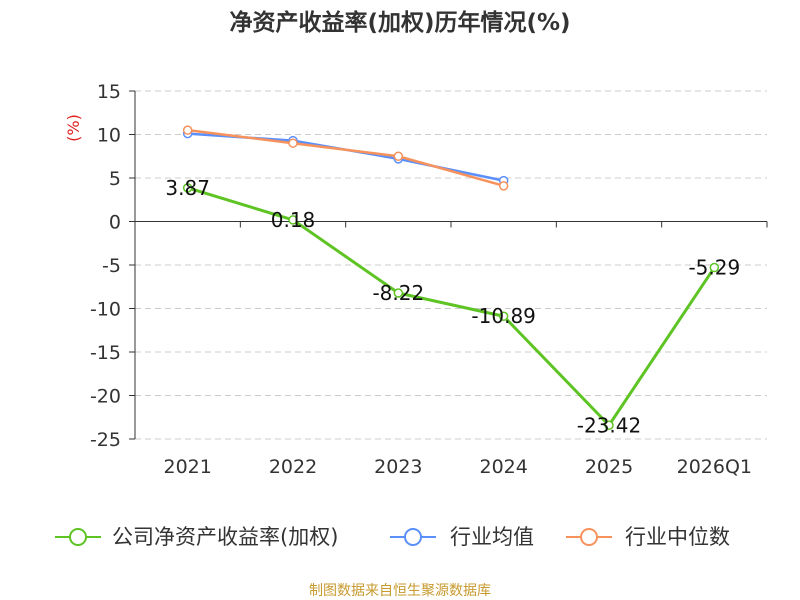 The height and width of the screenshot is (600, 800). What do you see at coordinates (346, 158) in the screenshot?
I see `series-line` at bounding box center [346, 158].